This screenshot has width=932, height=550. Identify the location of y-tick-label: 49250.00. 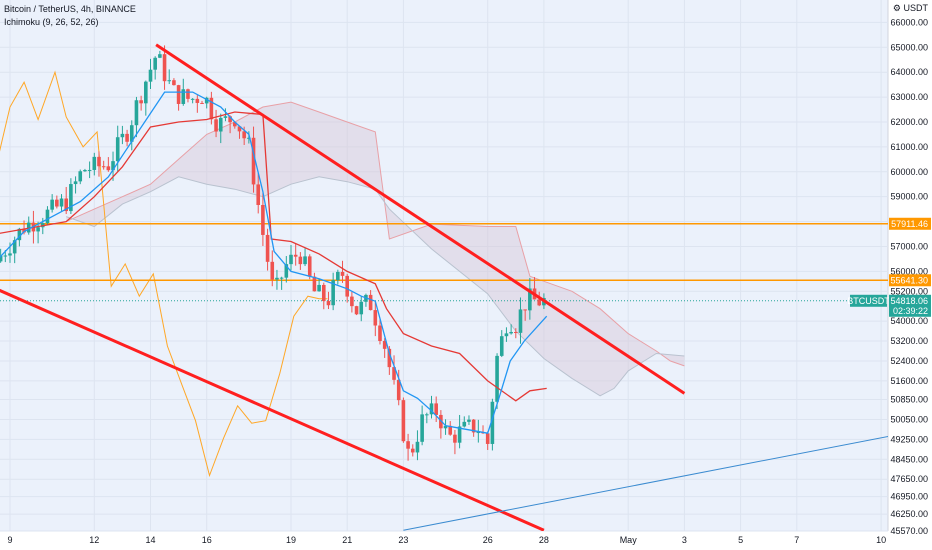
(909, 439).